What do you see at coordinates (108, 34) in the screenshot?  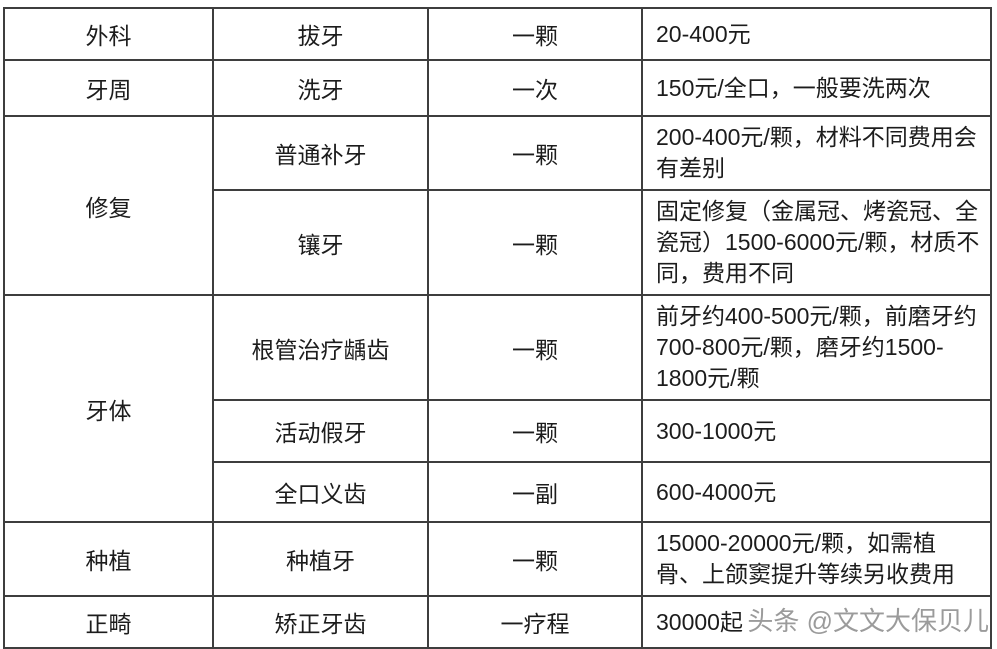 I see `category-cell: 外科` at bounding box center [108, 34].